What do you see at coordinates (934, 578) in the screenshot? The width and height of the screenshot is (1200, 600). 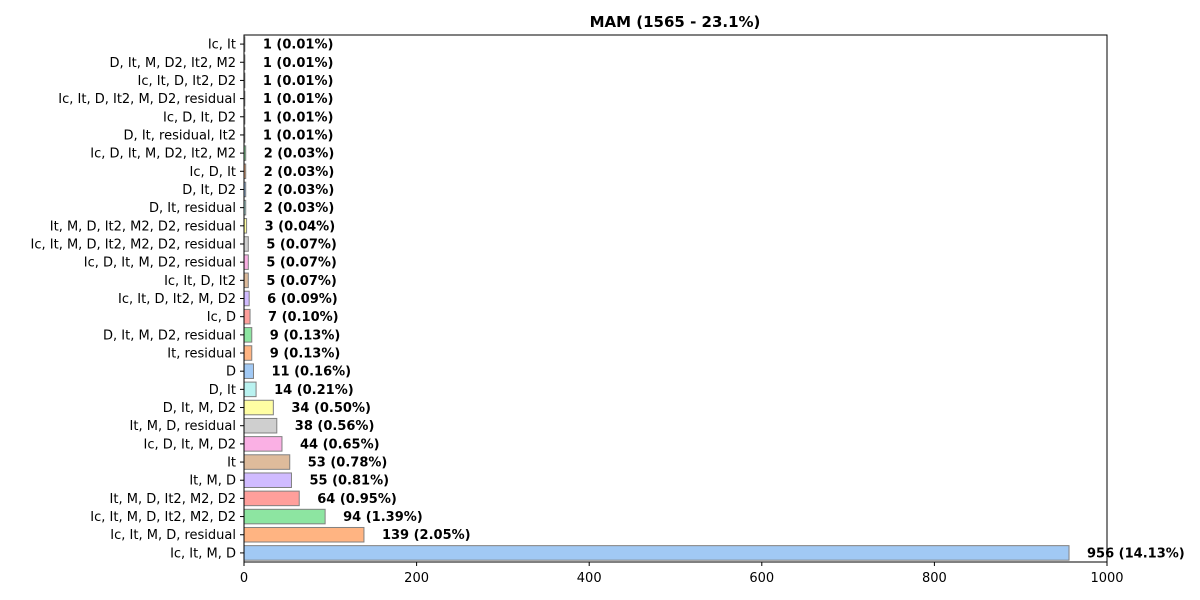 I see `x-tick-label: 800` at bounding box center [934, 578].